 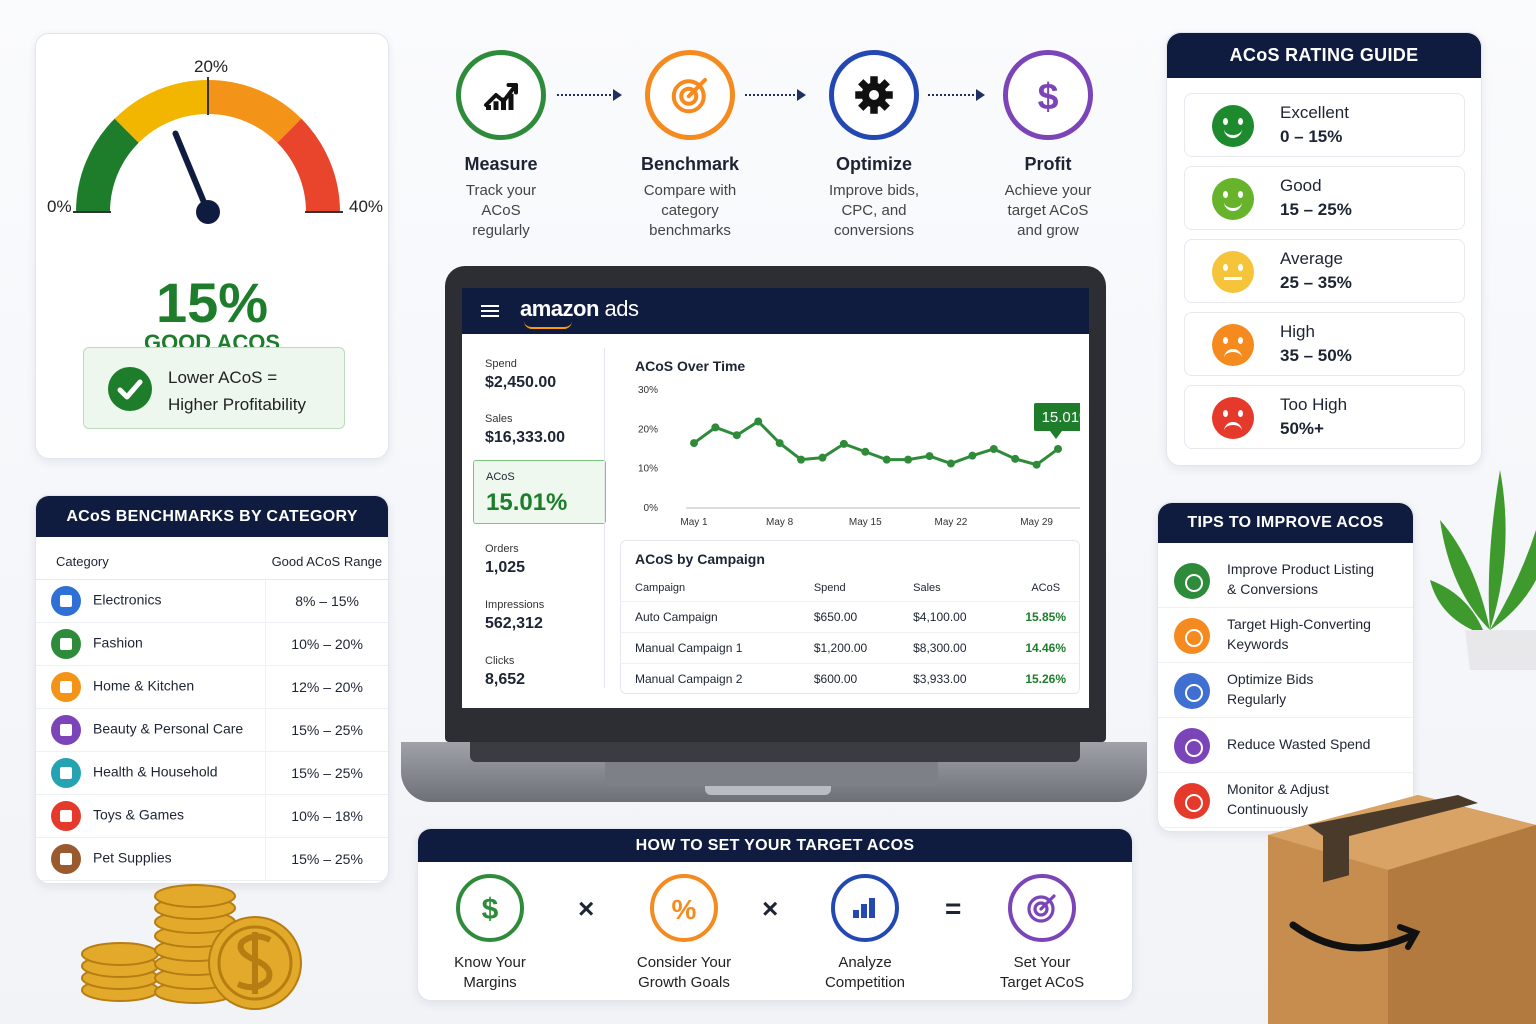 What do you see at coordinates (1299, 744) in the screenshot?
I see `tip-text: Reduce Wasted Spend` at bounding box center [1299, 744].